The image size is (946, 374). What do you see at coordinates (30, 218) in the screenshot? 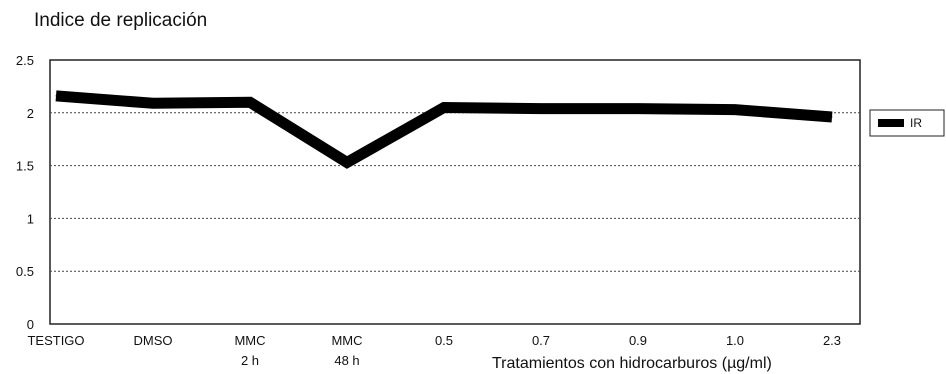
I see `y-tick-label: 1` at bounding box center [30, 218].